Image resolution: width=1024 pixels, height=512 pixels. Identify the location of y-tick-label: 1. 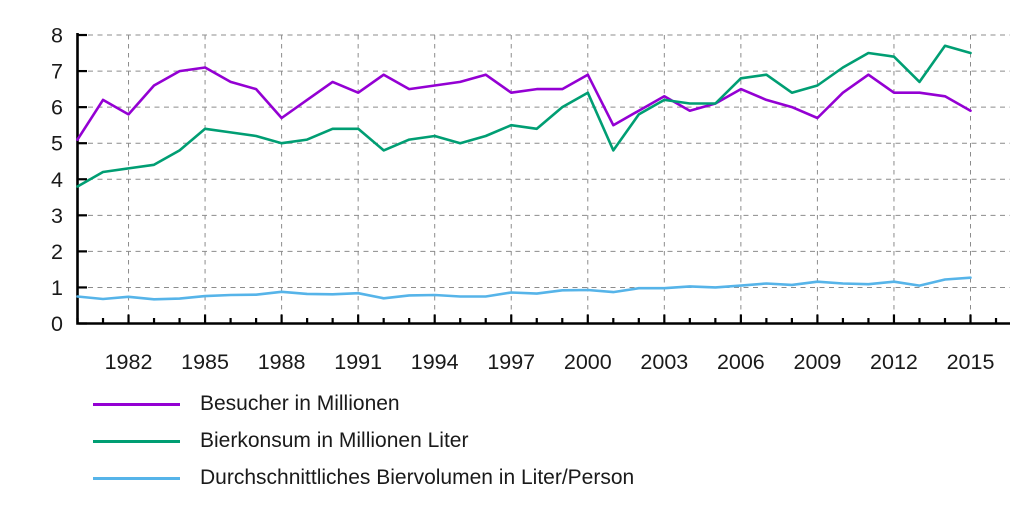
(57, 288).